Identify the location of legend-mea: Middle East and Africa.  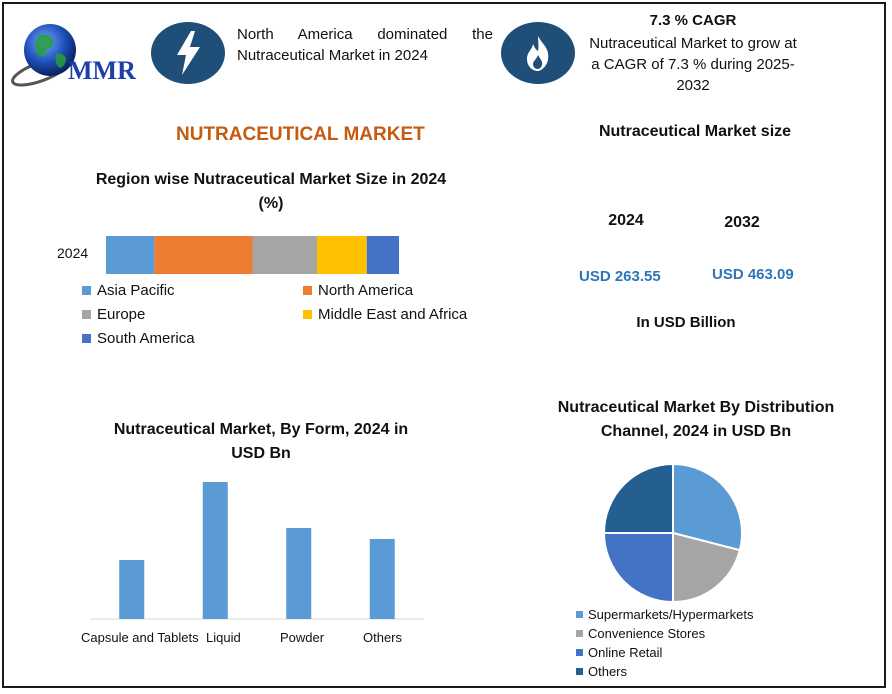
(385, 314).